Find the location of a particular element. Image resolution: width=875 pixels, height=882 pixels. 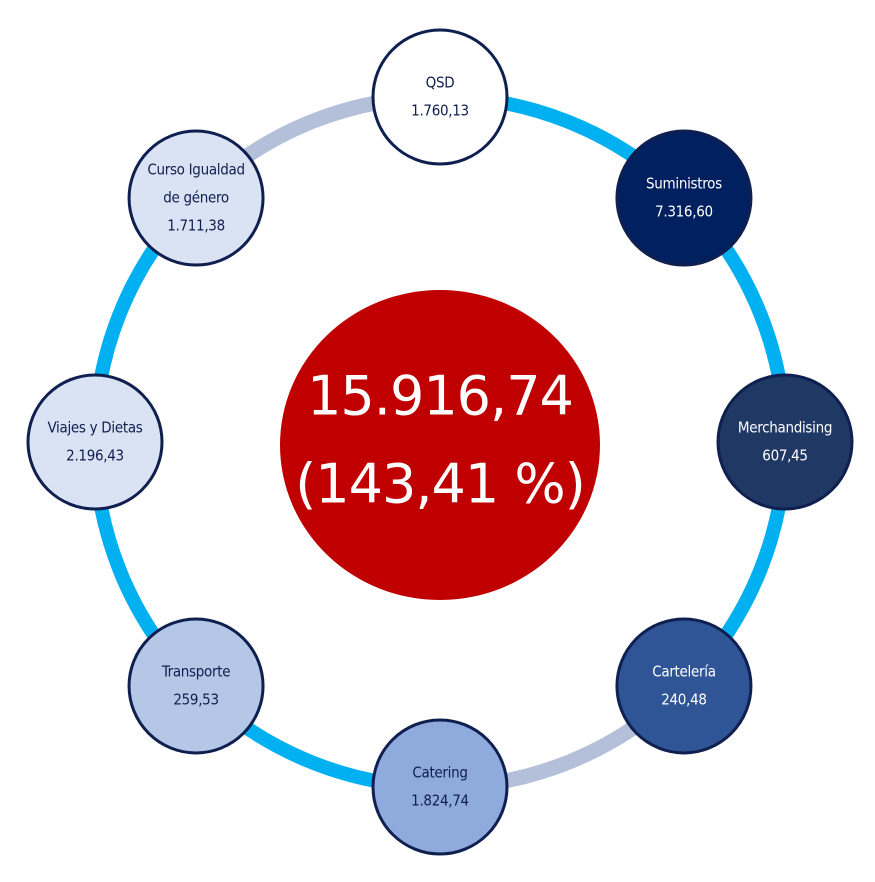

center-total: 15.916,74 is located at coordinates (440, 396).